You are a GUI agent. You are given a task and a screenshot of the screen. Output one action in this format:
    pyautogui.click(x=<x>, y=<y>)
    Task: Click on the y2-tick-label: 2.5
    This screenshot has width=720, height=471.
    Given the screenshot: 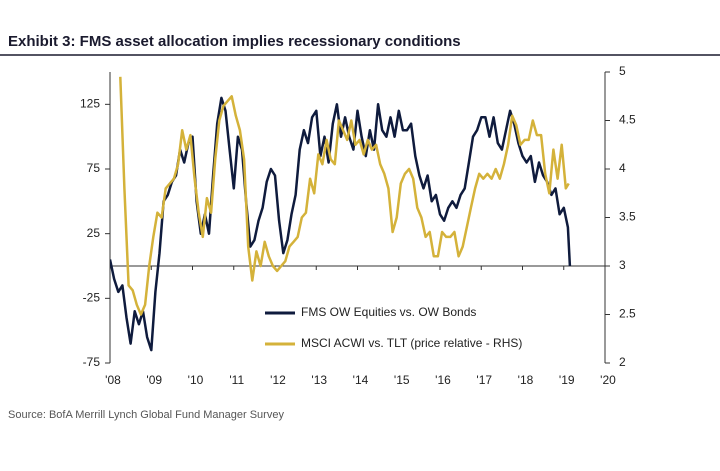 What is the action you would take?
    pyautogui.click(x=627, y=314)
    